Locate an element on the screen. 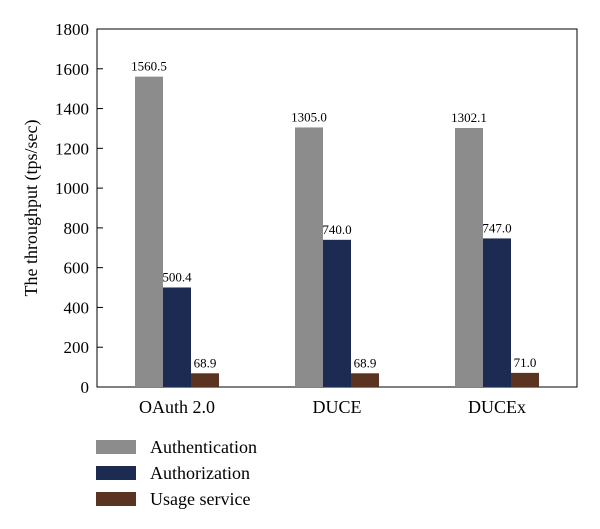 This screenshot has height=529, width=600. bar-authorization-duce is located at coordinates (337, 313).